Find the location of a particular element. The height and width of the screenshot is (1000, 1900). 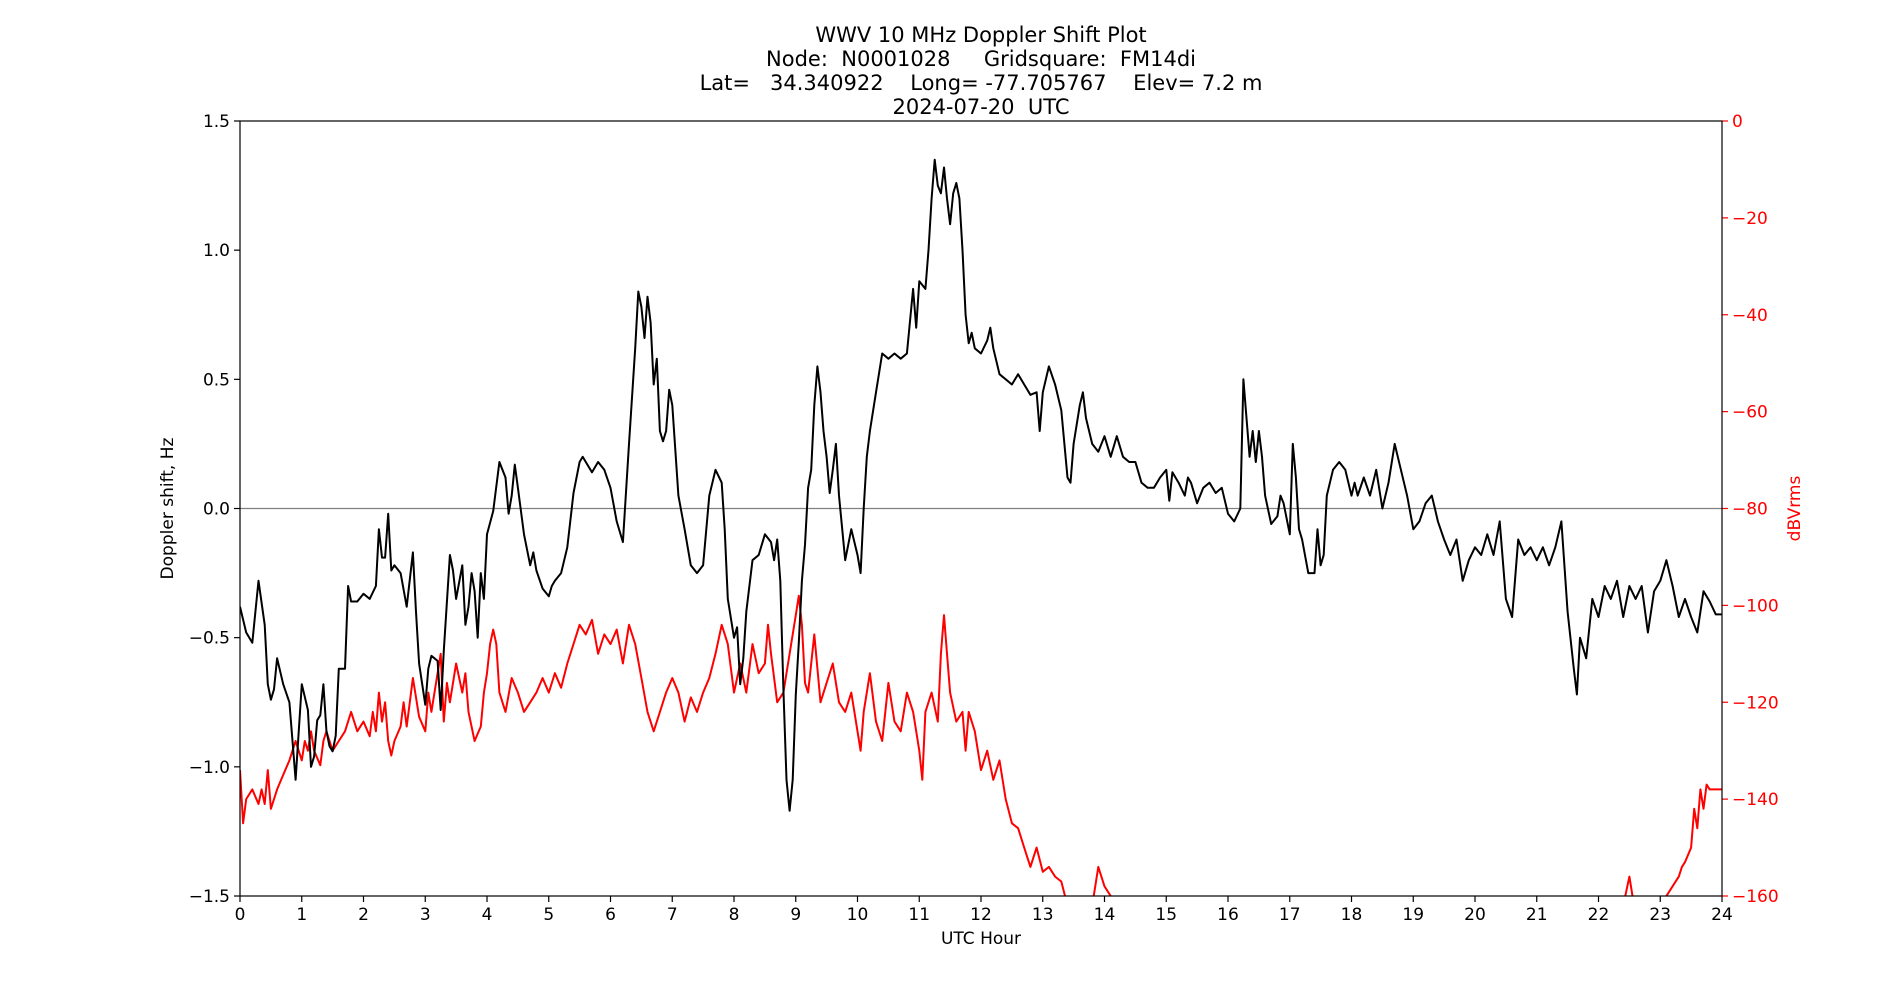

x-tick-label: 14 is located at coordinates (1105, 915).